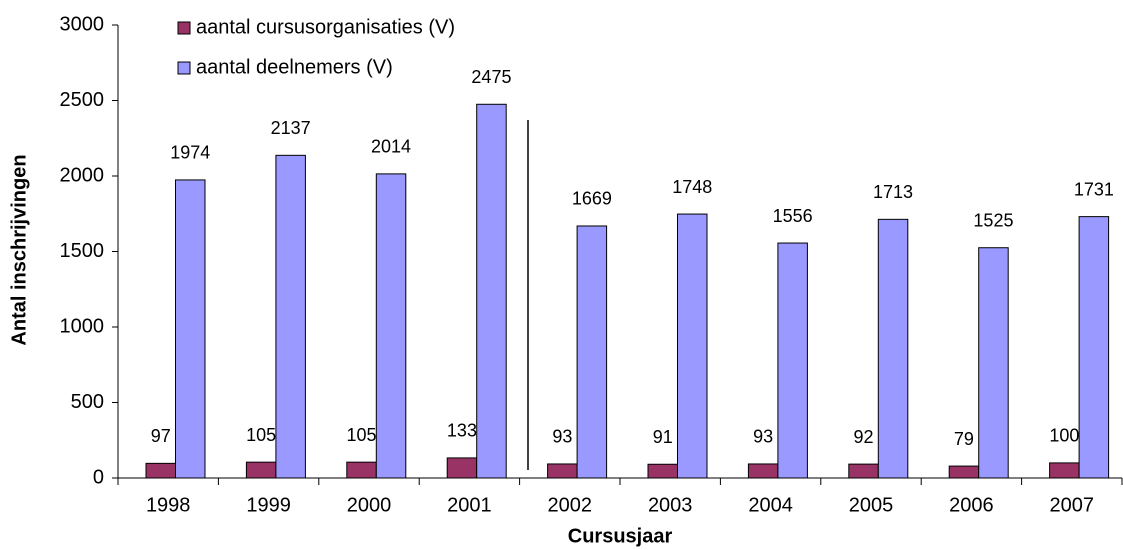 This screenshot has width=1123, height=550. I want to click on value-label: 2137, so click(291, 128).